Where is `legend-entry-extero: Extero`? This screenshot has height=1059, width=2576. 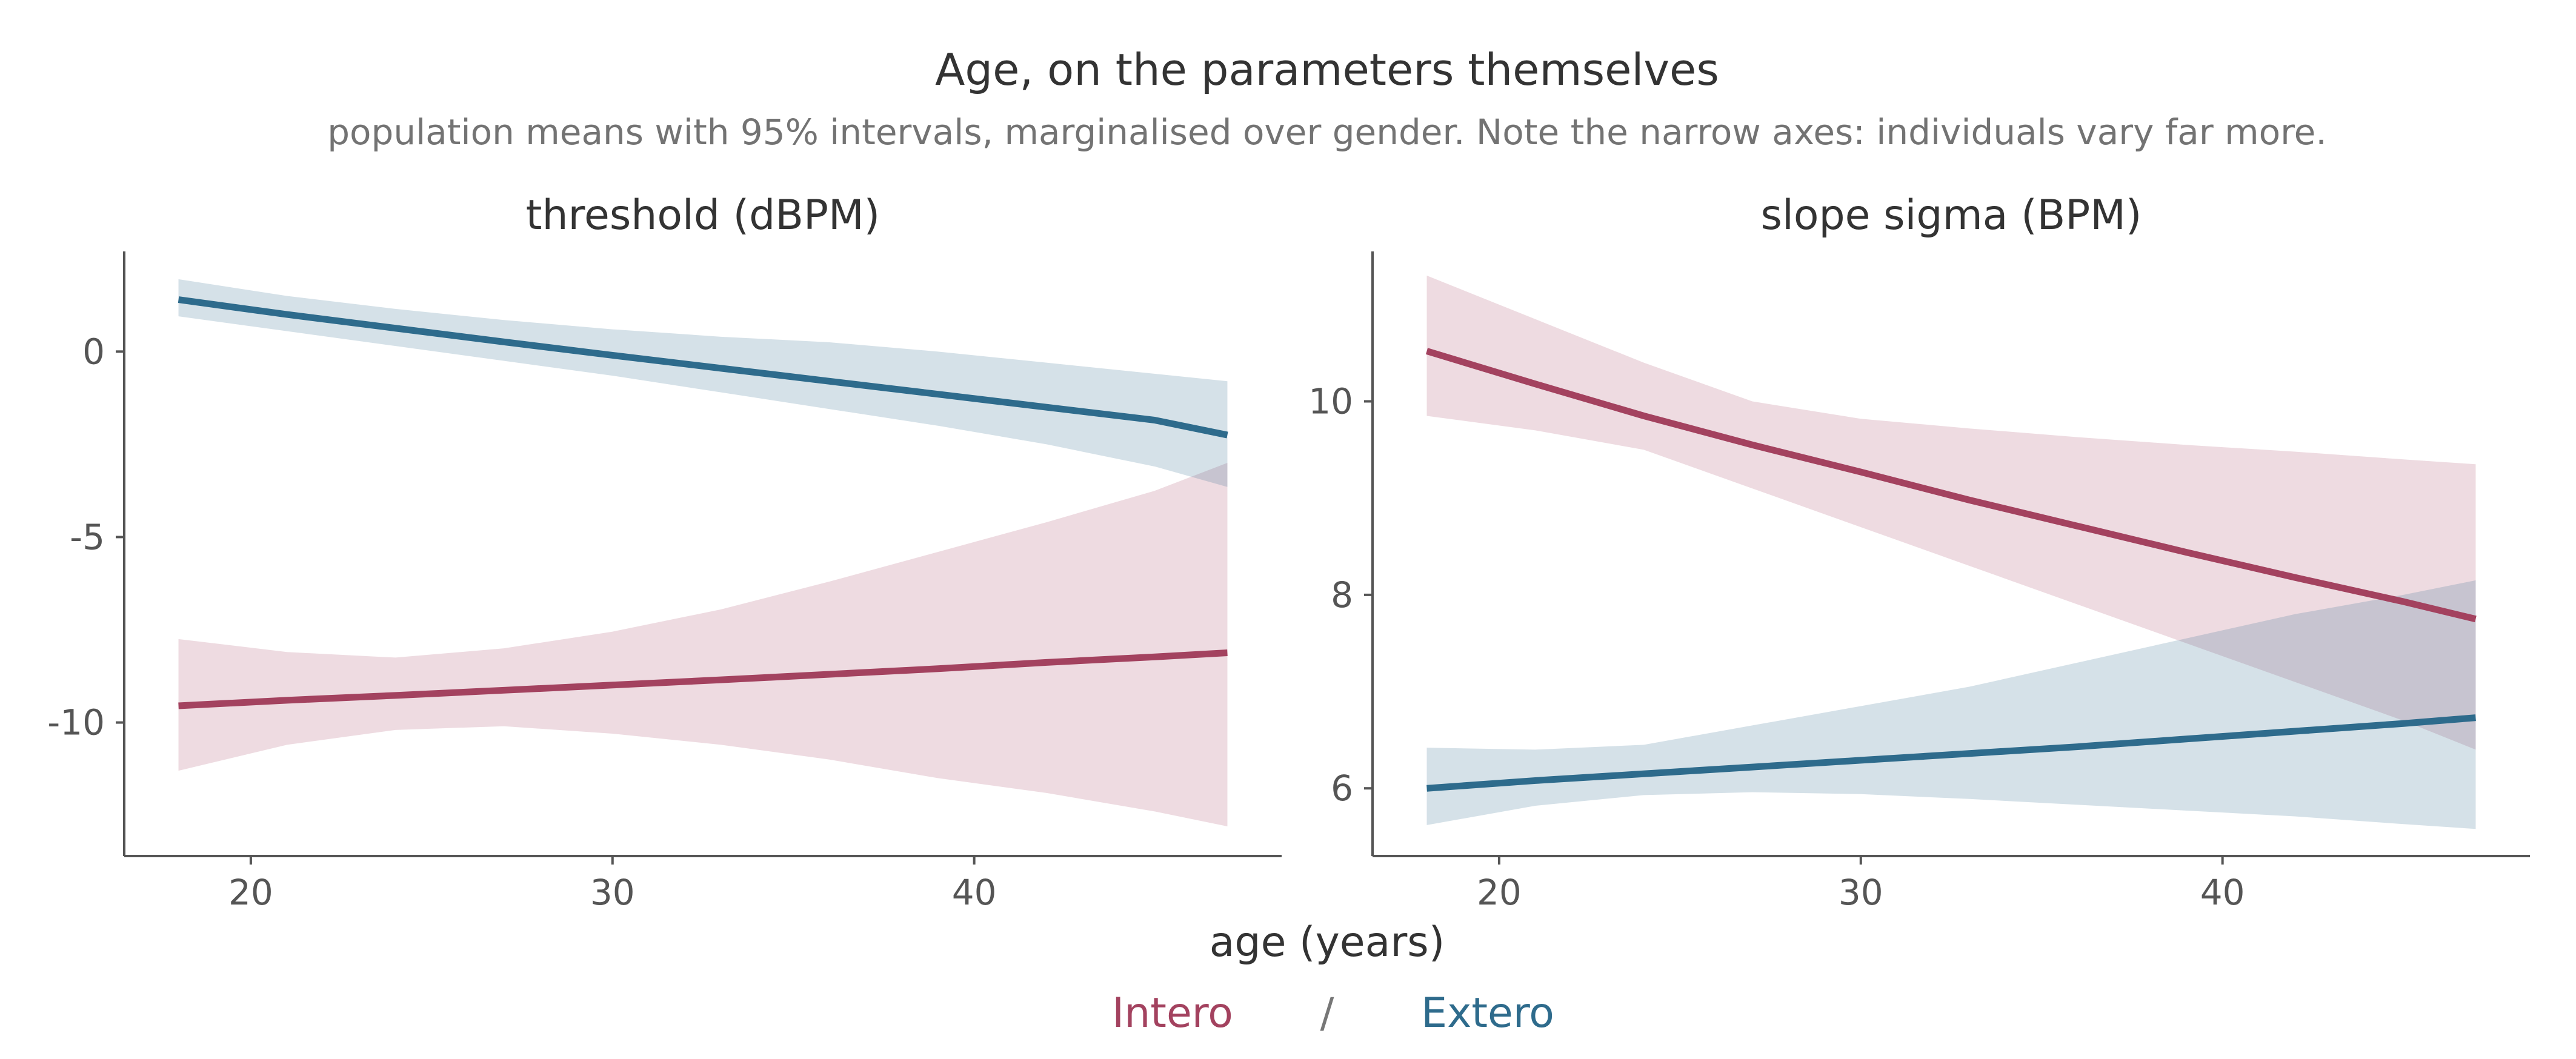
legend-entry-extero: Extero is located at coordinates (1487, 1013).